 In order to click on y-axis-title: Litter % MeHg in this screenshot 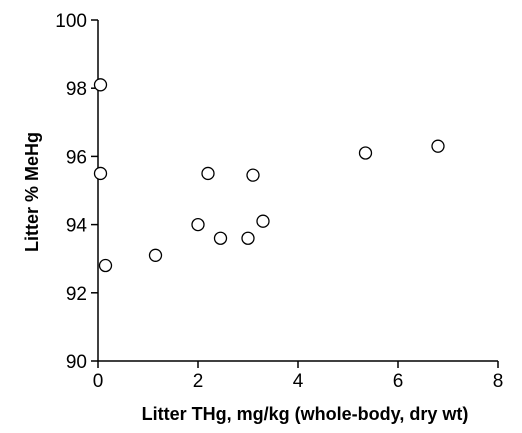, I will do `click(32, 192)`.